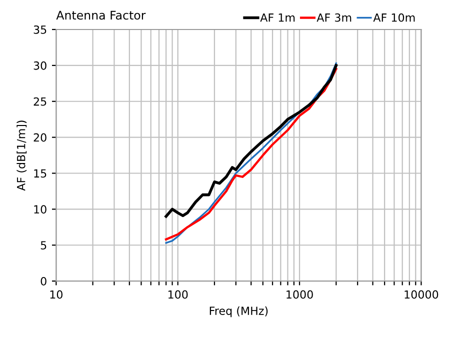  Describe the element at coordinates (43, 281) in the screenshot. I see `y-tick-label: 0` at that location.